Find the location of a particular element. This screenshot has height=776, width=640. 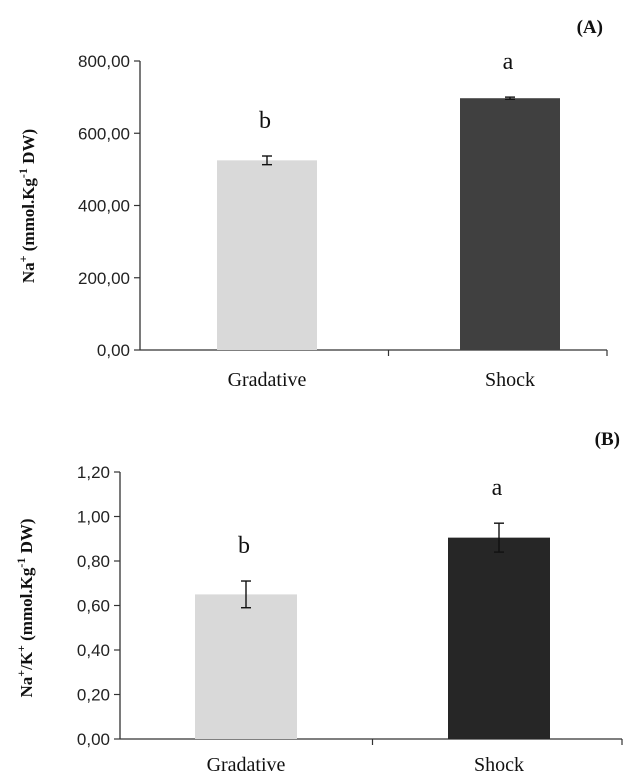

y-tick-label: 0,20 is located at coordinates (93, 695).